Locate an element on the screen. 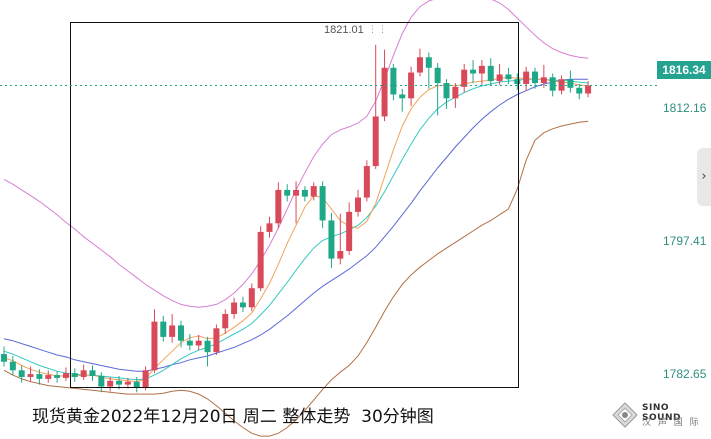  y-tick-label: 1812.16 is located at coordinates (685, 108).